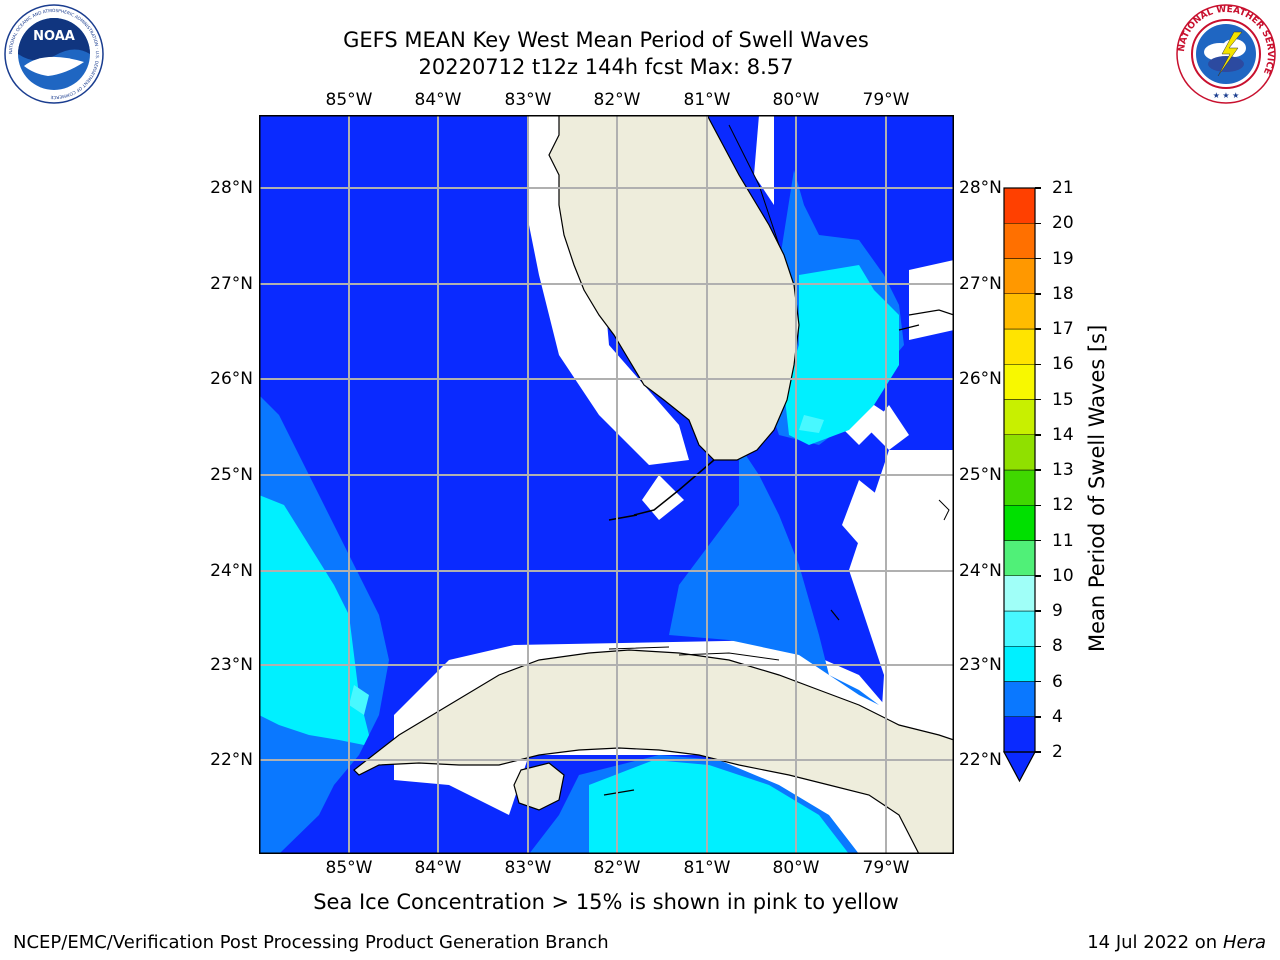 Image resolution: width=1280 pixels, height=960 pixels. Describe the element at coordinates (980, 379) in the screenshot. I see `lat-tick-right: 26°N` at that location.